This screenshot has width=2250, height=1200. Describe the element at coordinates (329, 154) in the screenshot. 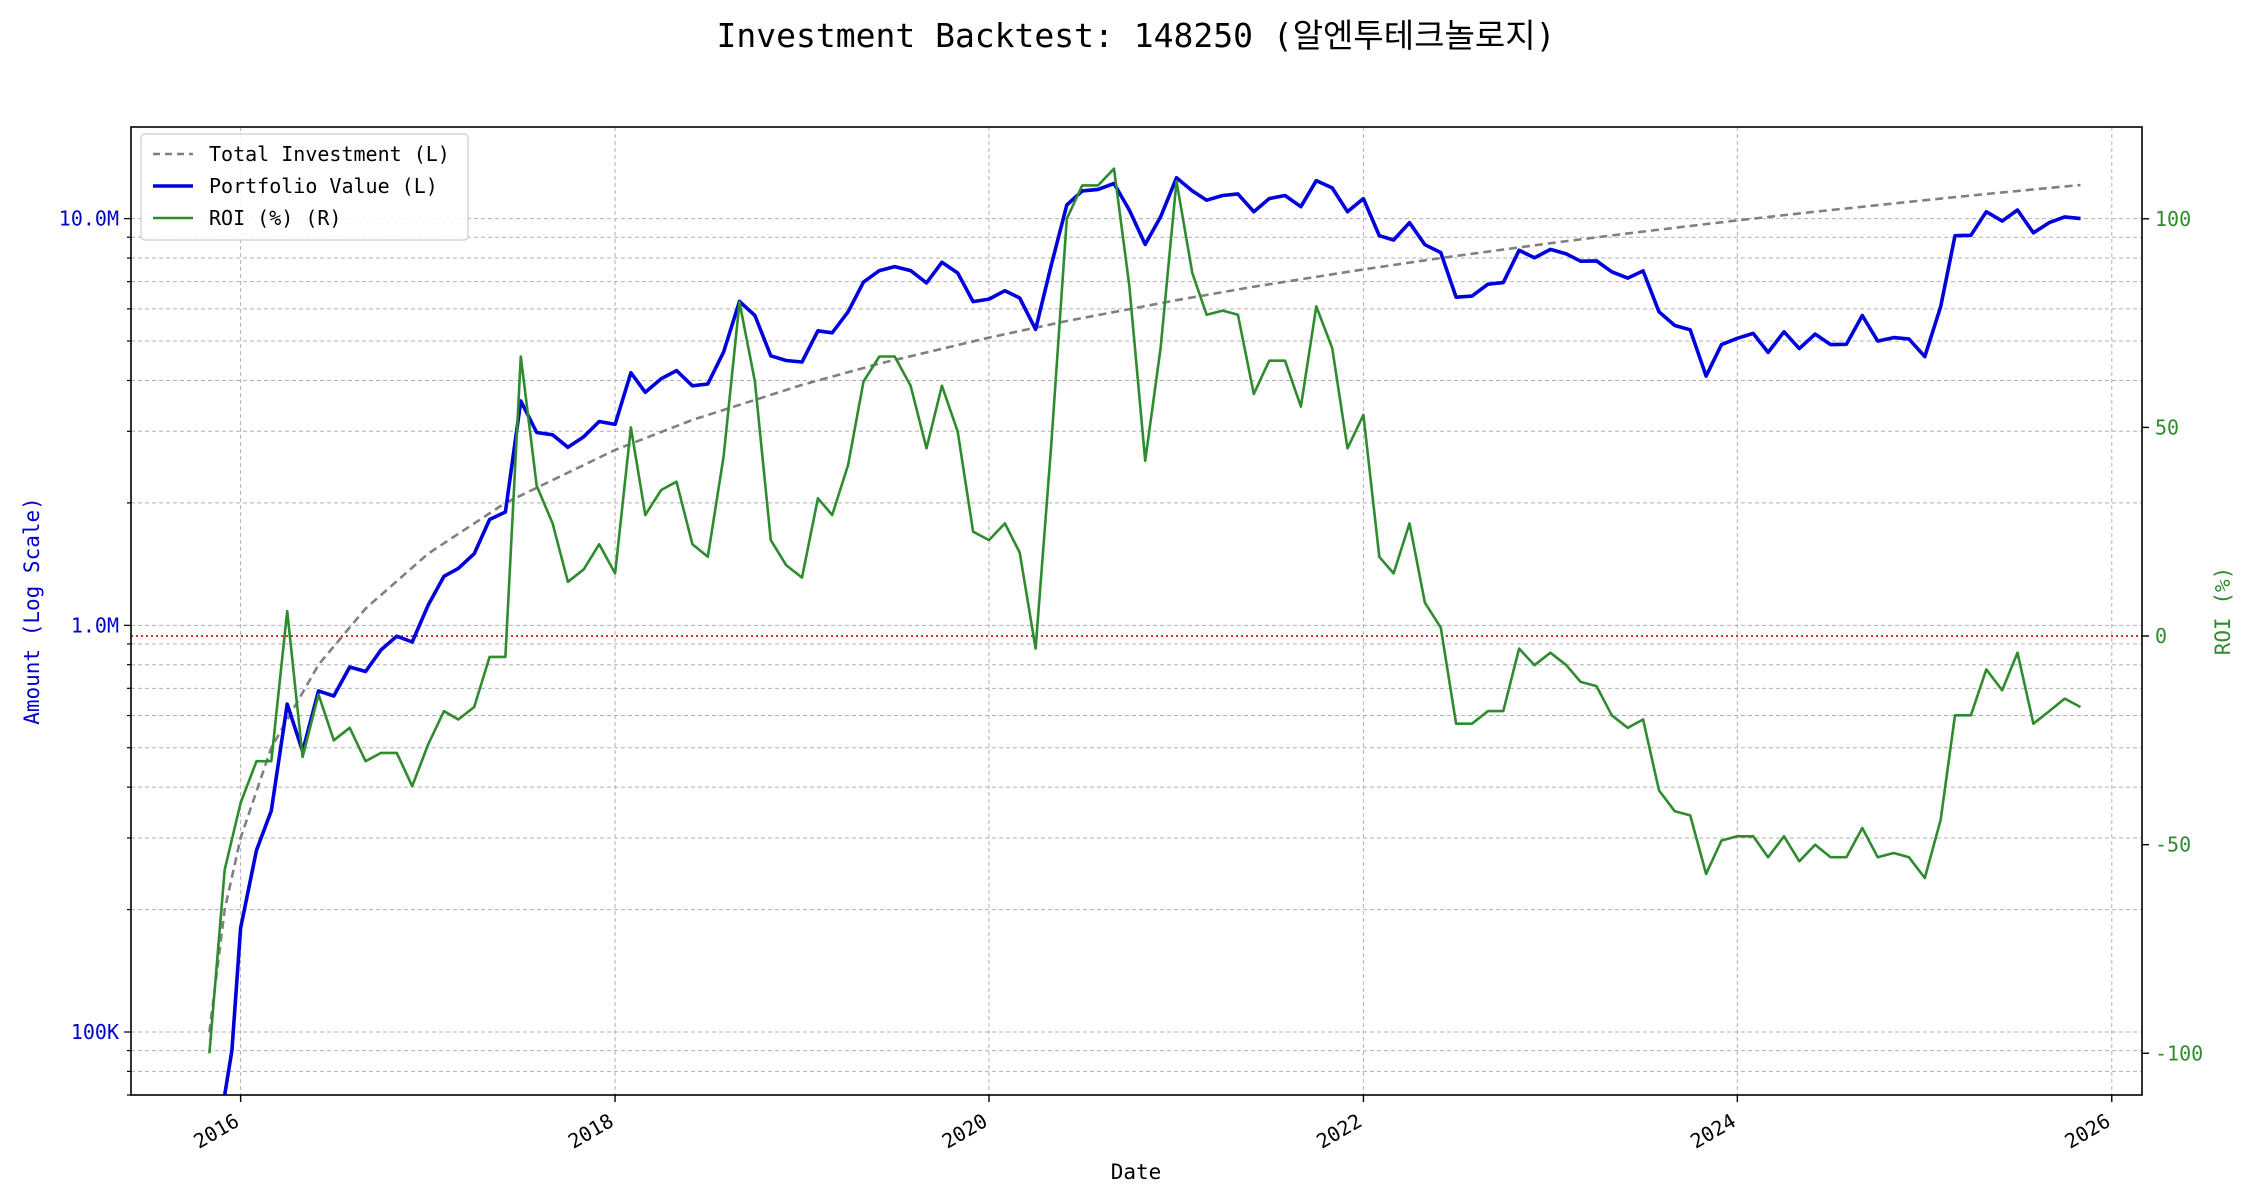

I see `legend-label-total-investment: Total Investment (L)` at that location.